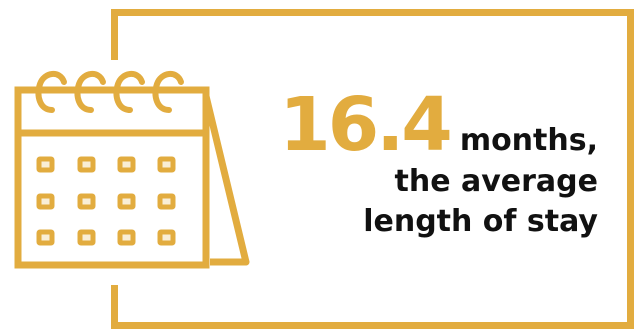 This screenshot has height=332, width=634. What do you see at coordinates (496, 181) in the screenshot?
I see `stat-caption-line-2: the average` at bounding box center [496, 181].